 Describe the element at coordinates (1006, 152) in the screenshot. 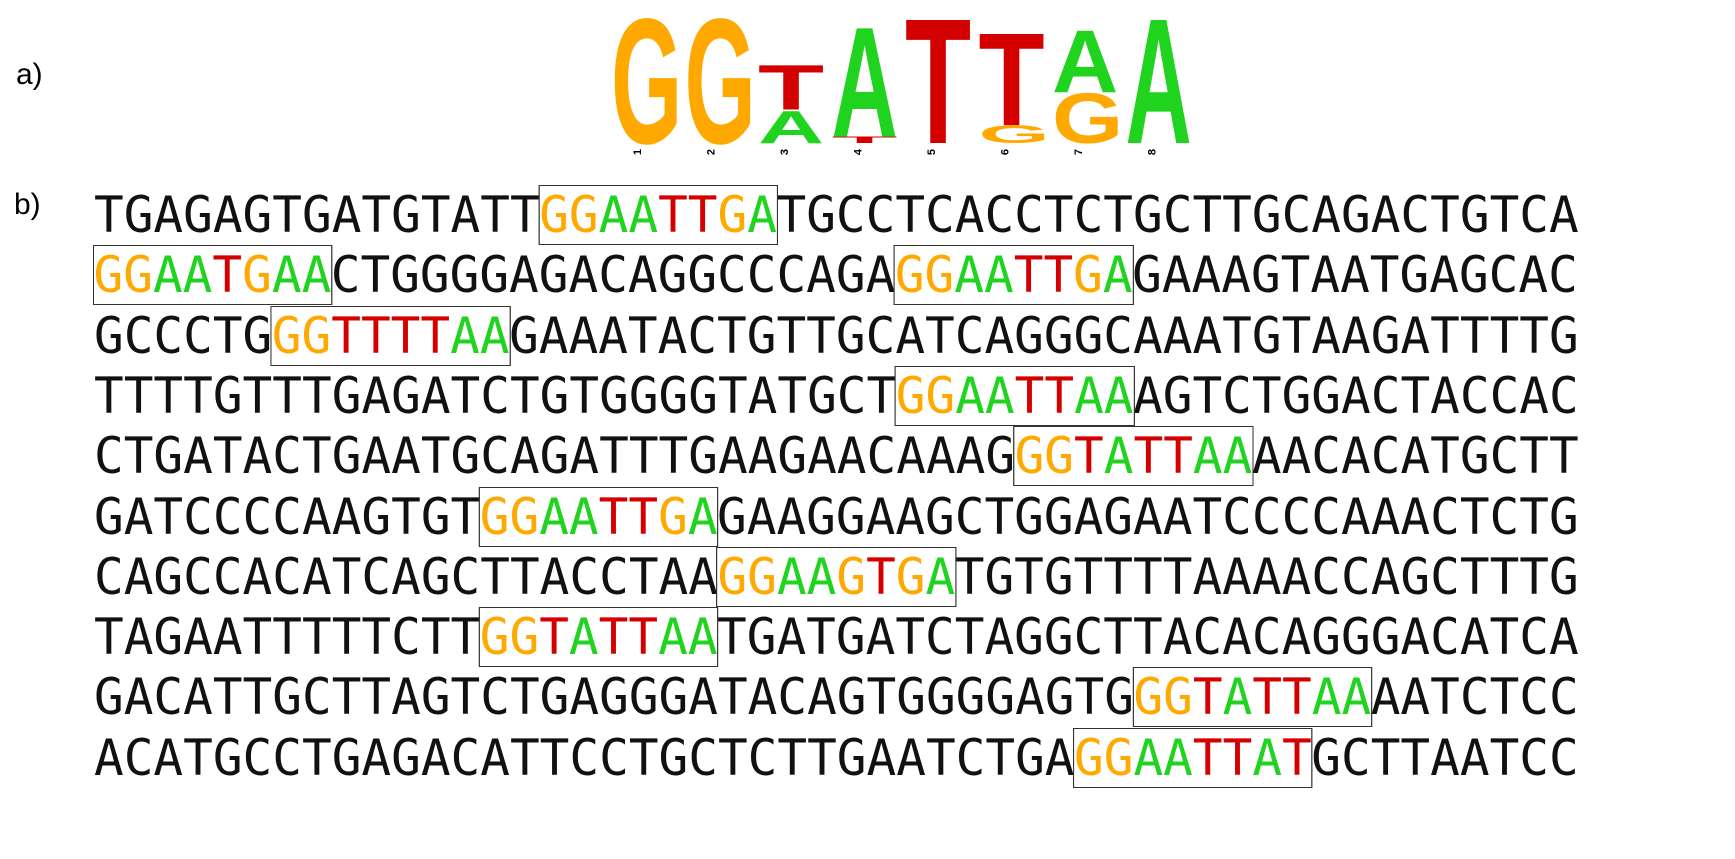

I see `logo-position-number: 6` at that location.